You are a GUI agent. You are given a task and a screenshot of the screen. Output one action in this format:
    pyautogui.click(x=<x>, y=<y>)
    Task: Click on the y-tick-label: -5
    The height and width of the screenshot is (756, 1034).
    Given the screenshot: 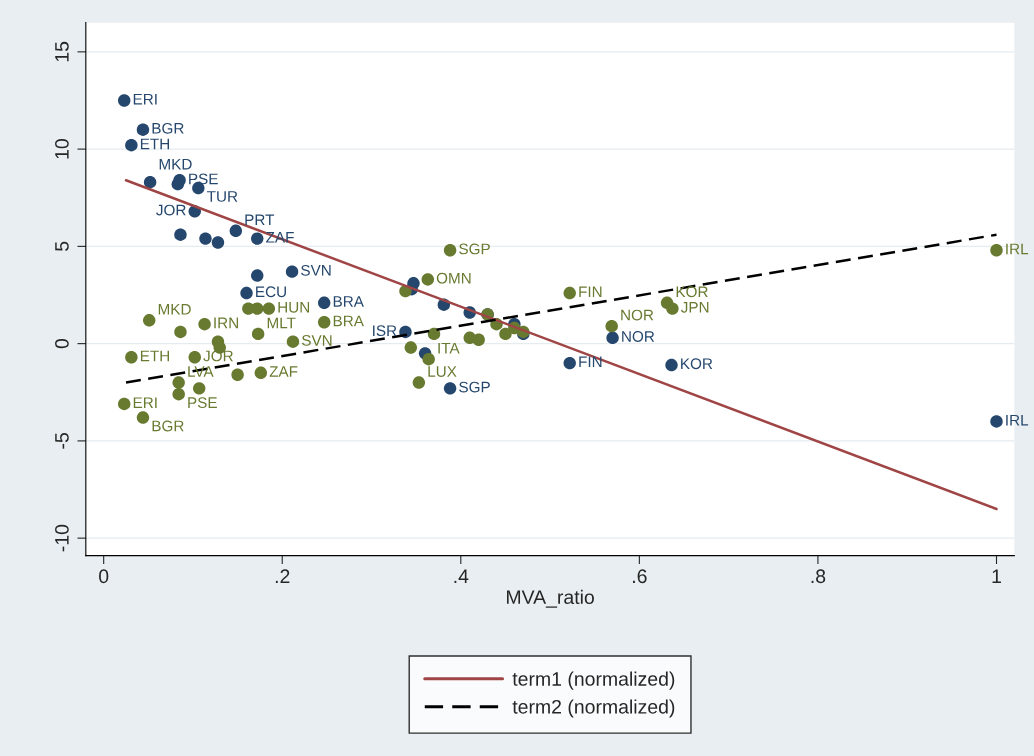 What is the action you would take?
    pyautogui.click(x=62, y=441)
    